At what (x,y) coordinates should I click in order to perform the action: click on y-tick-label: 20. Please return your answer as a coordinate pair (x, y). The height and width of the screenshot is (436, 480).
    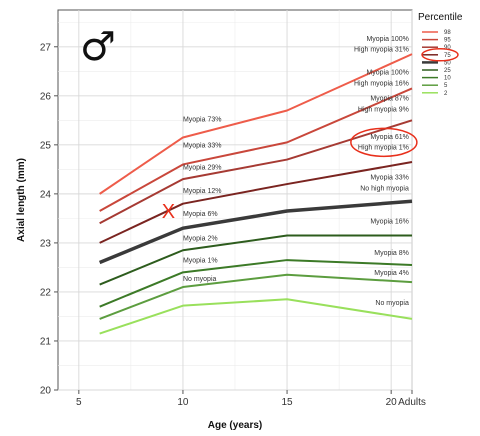
    Looking at the image, I should click on (46, 391).